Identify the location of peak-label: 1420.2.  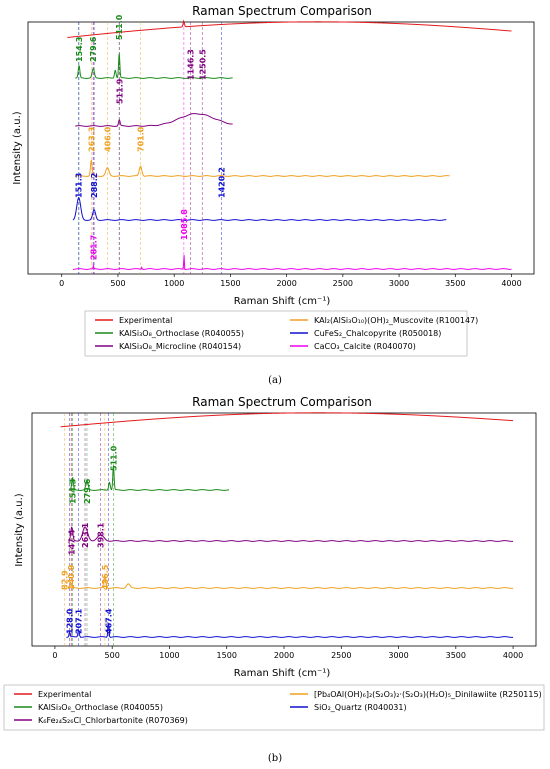
(221, 182).